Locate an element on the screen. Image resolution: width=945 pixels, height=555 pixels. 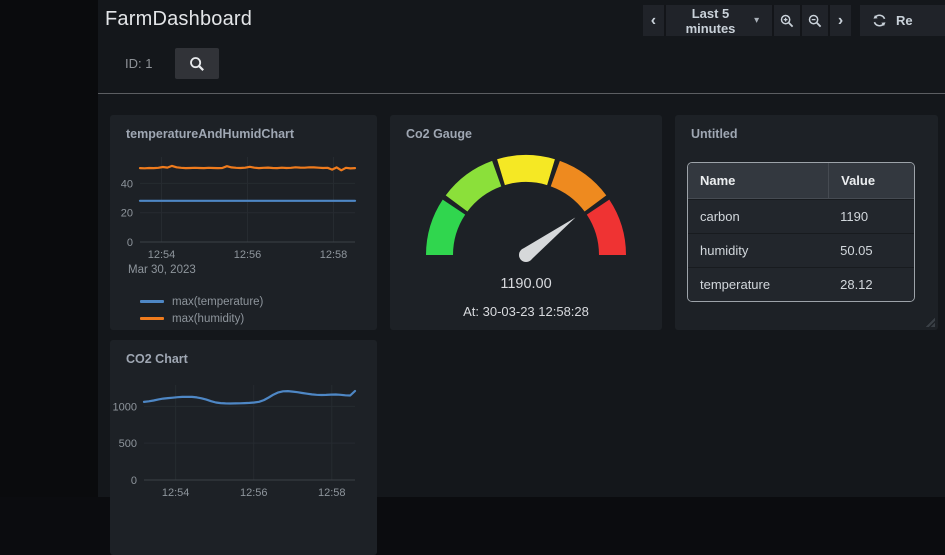
svg-text: 500 is located at coordinates (128, 444).